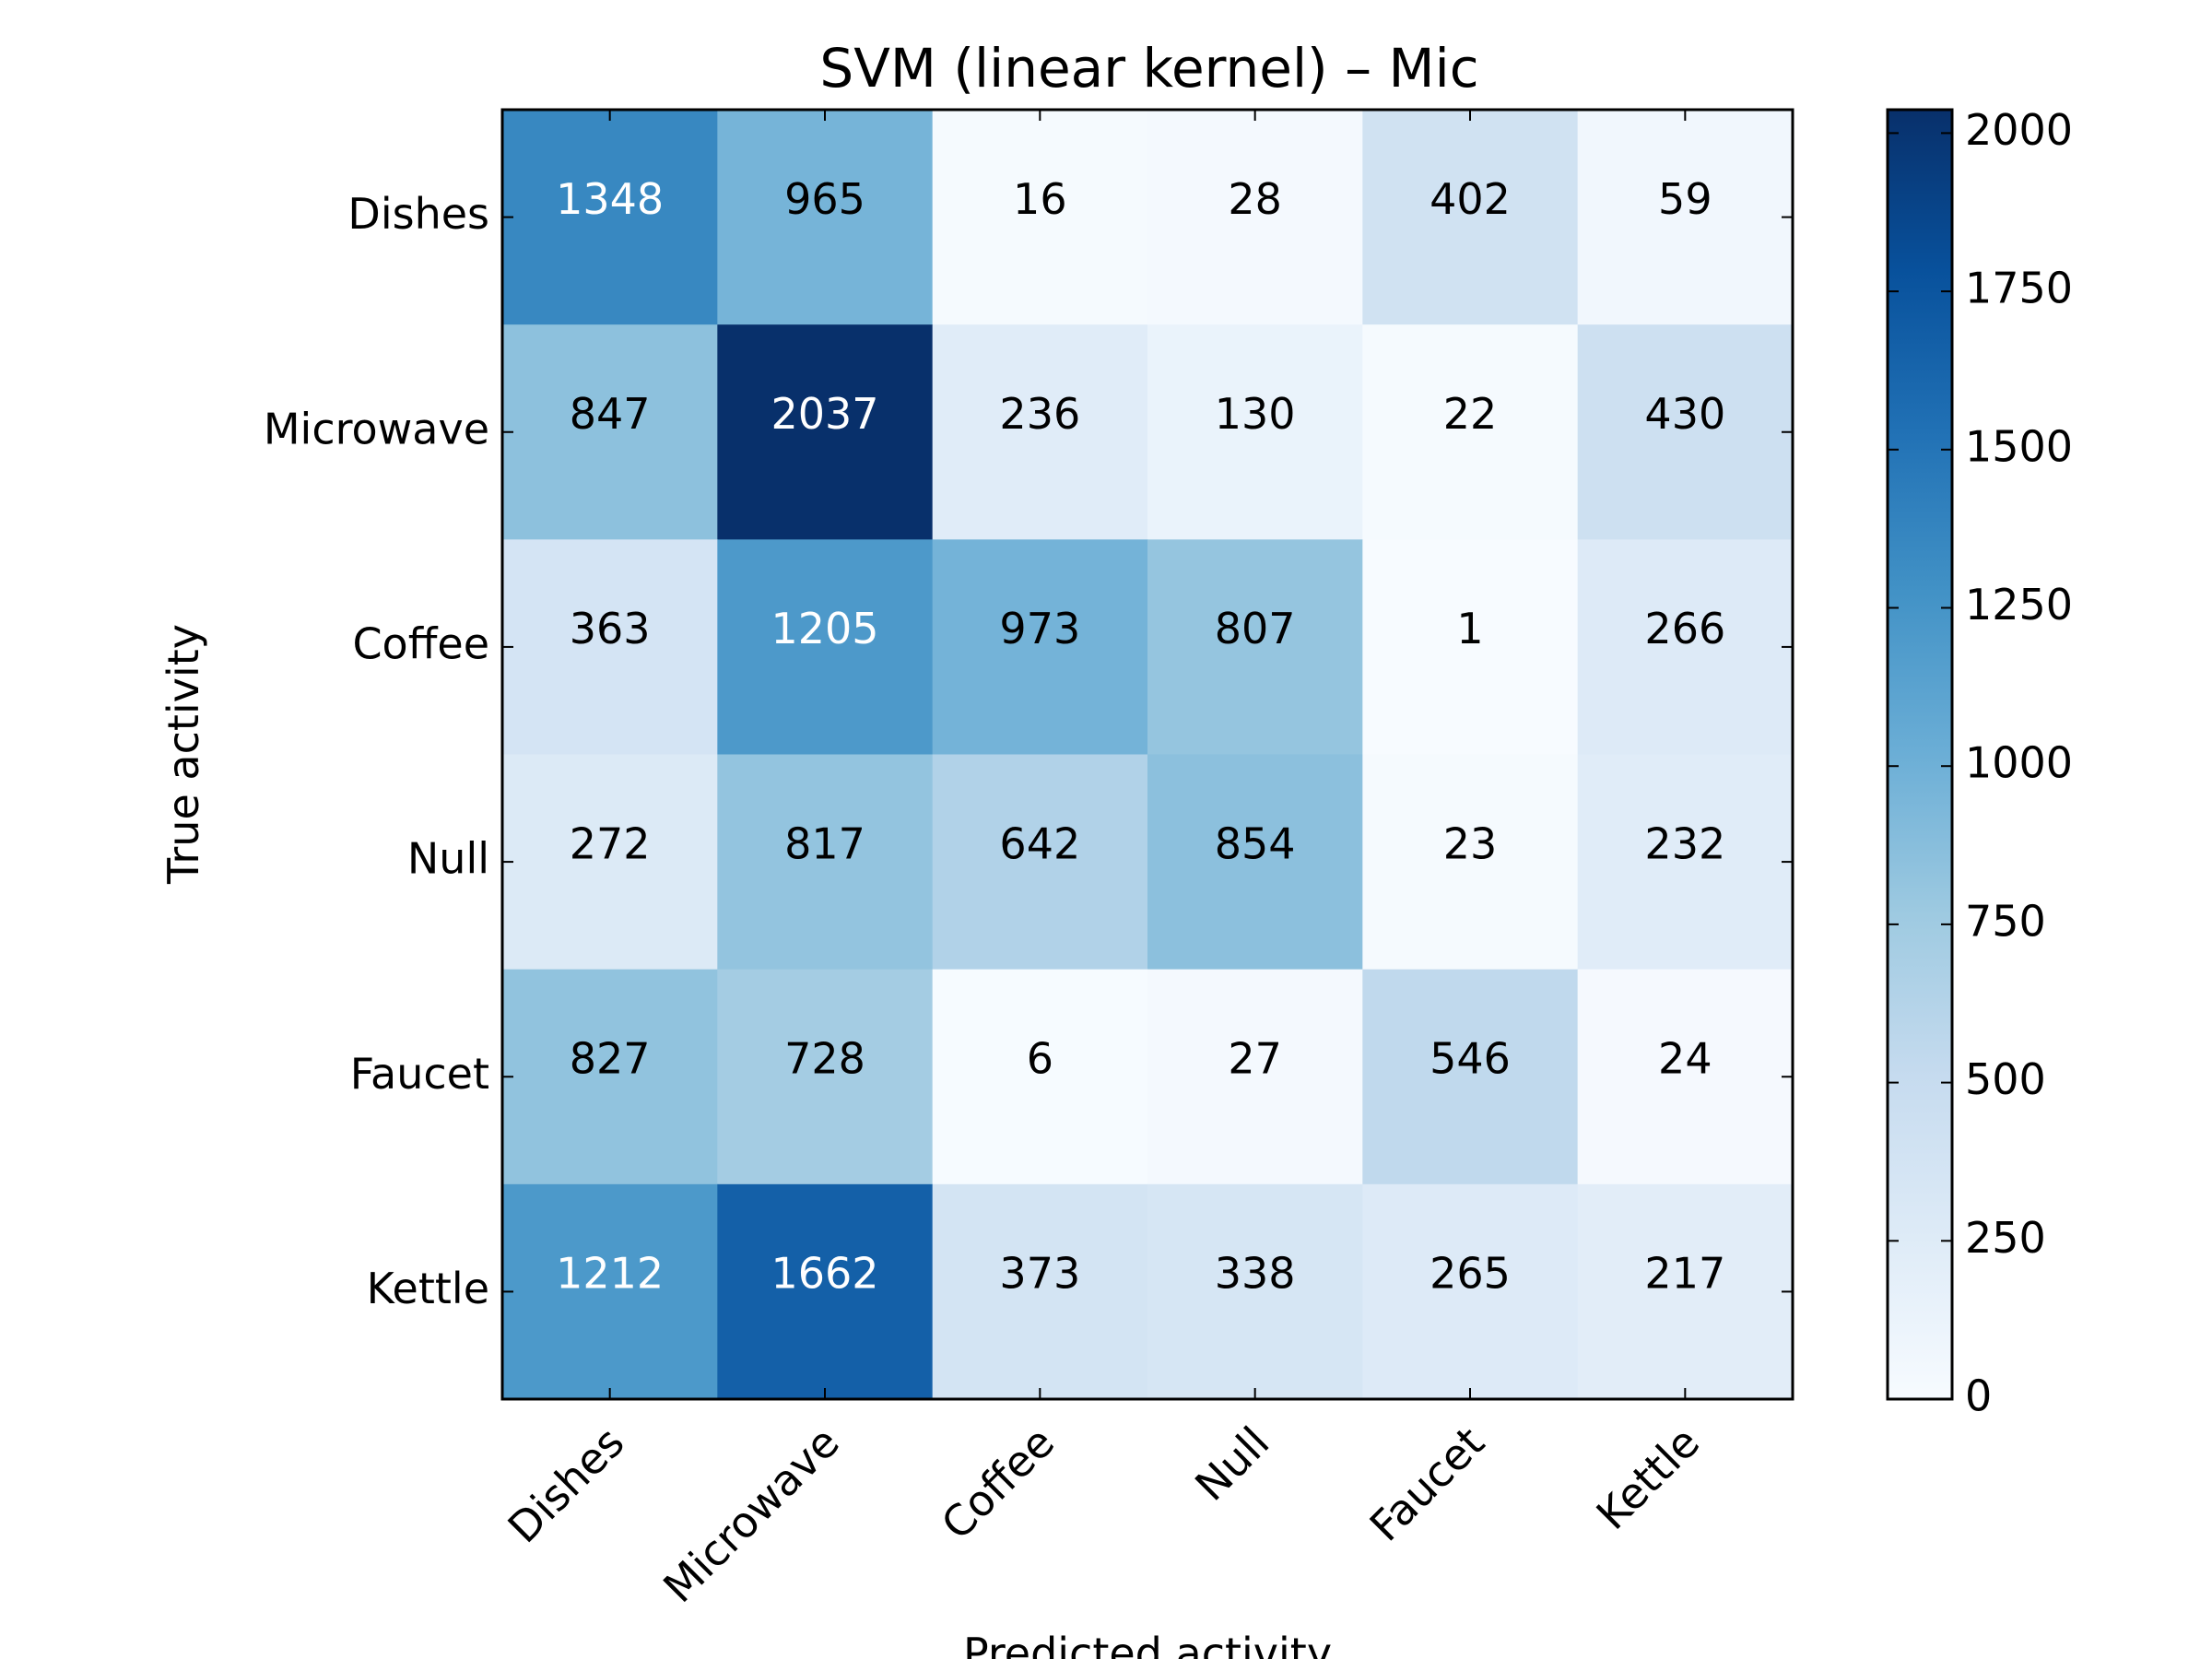 The height and width of the screenshot is (1659, 2212). What do you see at coordinates (1039, 1274) in the screenshot?
I see `cell-value-label: 373` at bounding box center [1039, 1274].